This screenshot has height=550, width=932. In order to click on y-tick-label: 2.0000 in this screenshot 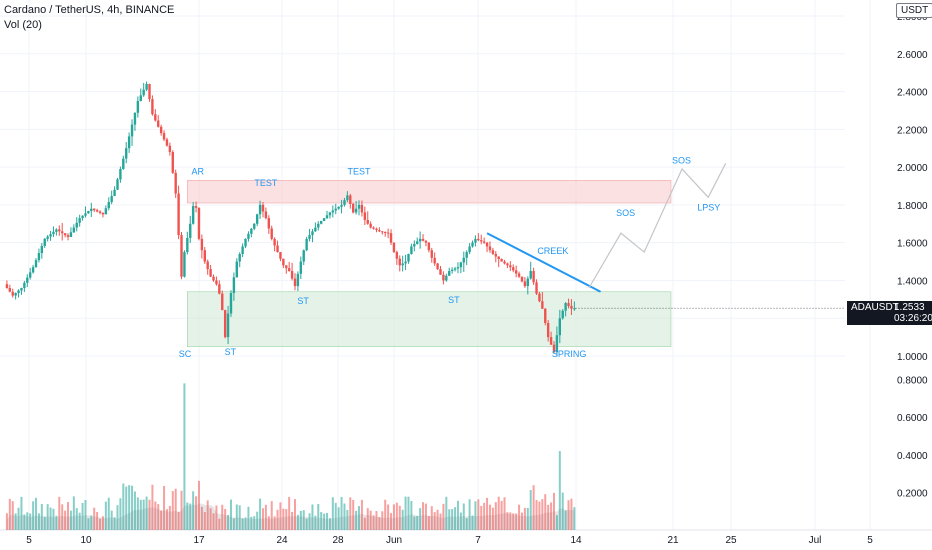, I will do `click(912, 168)`.